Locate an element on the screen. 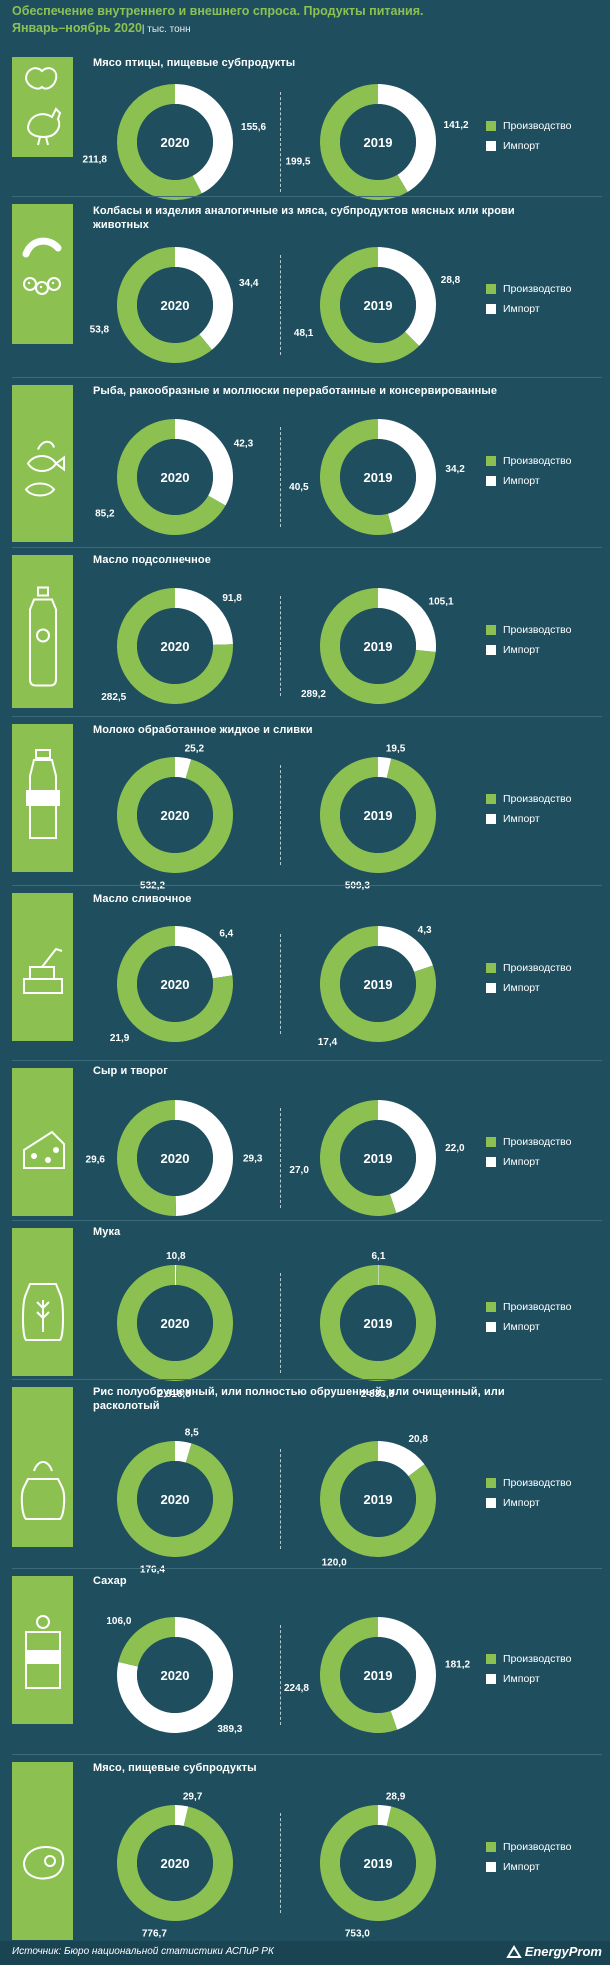 The width and height of the screenshot is (610, 1965). production-value-label: 776,7 is located at coordinates (154, 1934).